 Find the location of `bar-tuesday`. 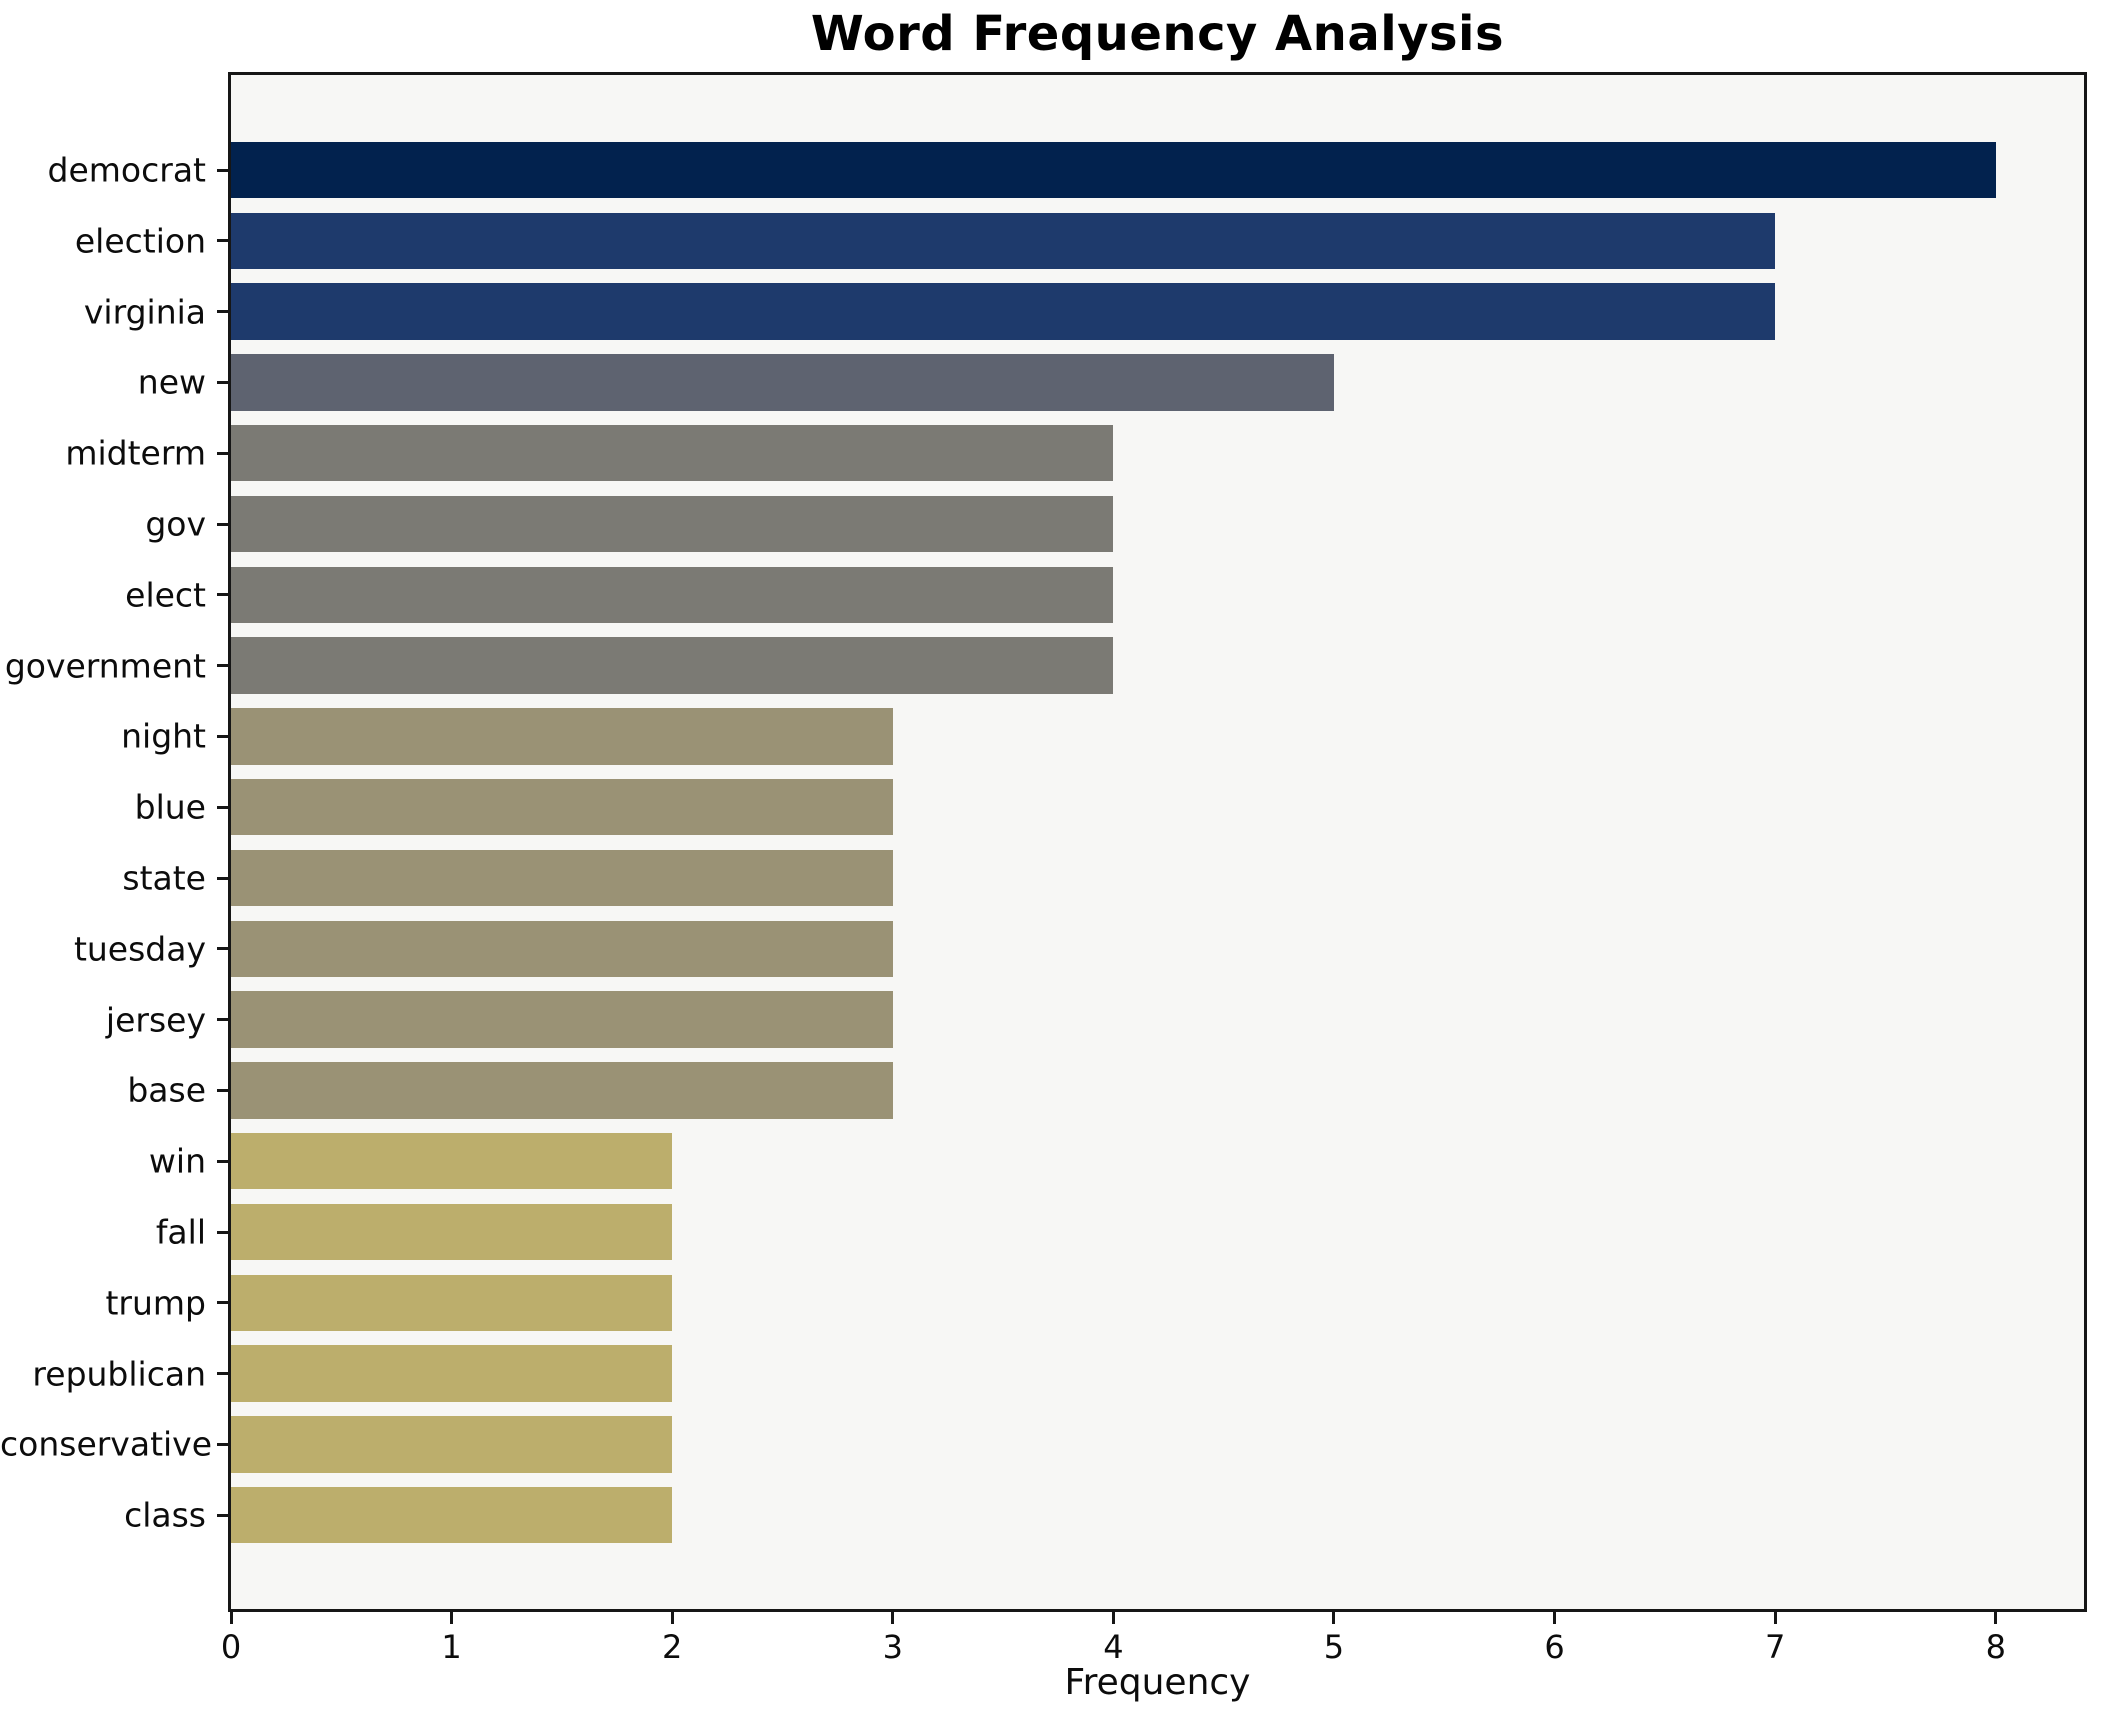

bar-tuesday is located at coordinates (562, 949).